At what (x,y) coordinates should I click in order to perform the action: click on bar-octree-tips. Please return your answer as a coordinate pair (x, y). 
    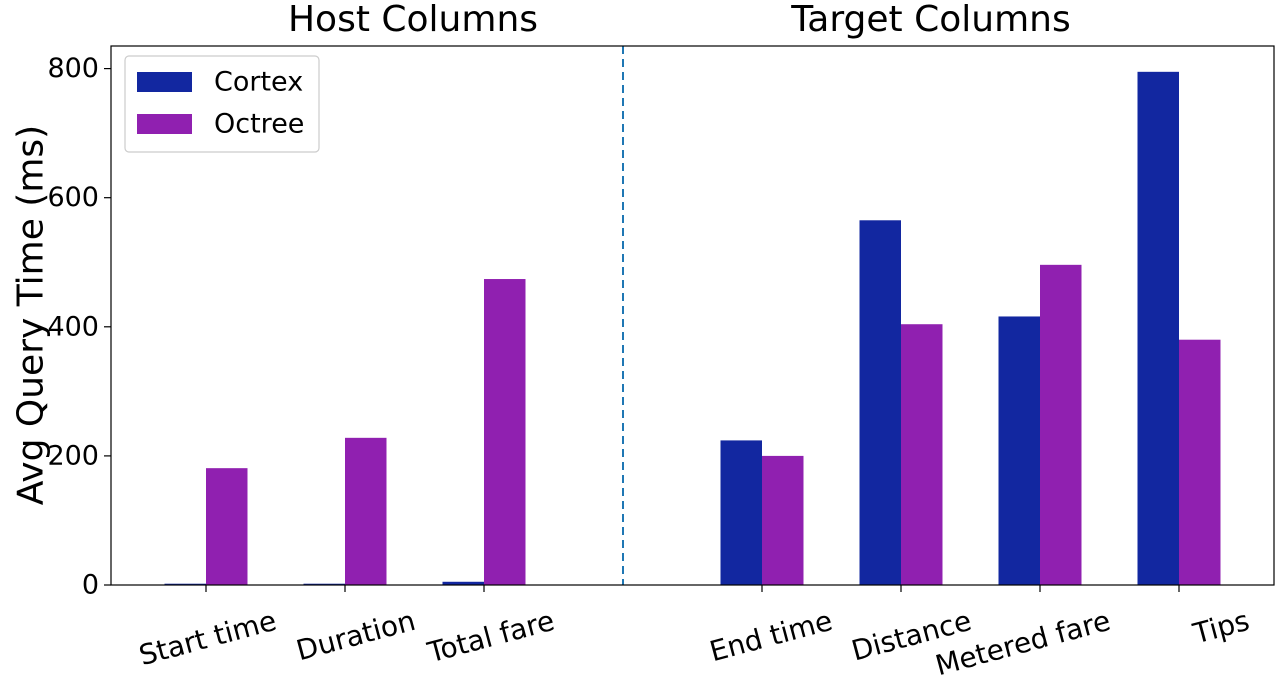
    Looking at the image, I should click on (1200, 462).